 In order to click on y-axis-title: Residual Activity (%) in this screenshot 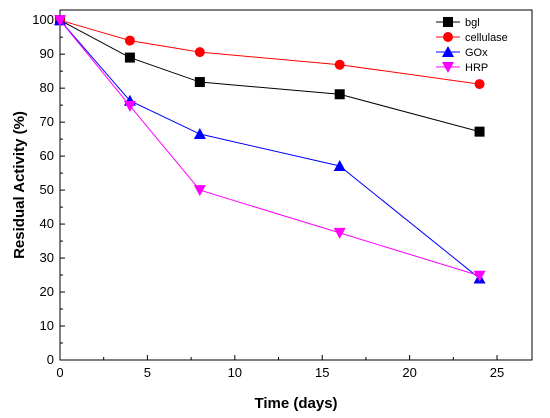, I will do `click(19, 185)`.